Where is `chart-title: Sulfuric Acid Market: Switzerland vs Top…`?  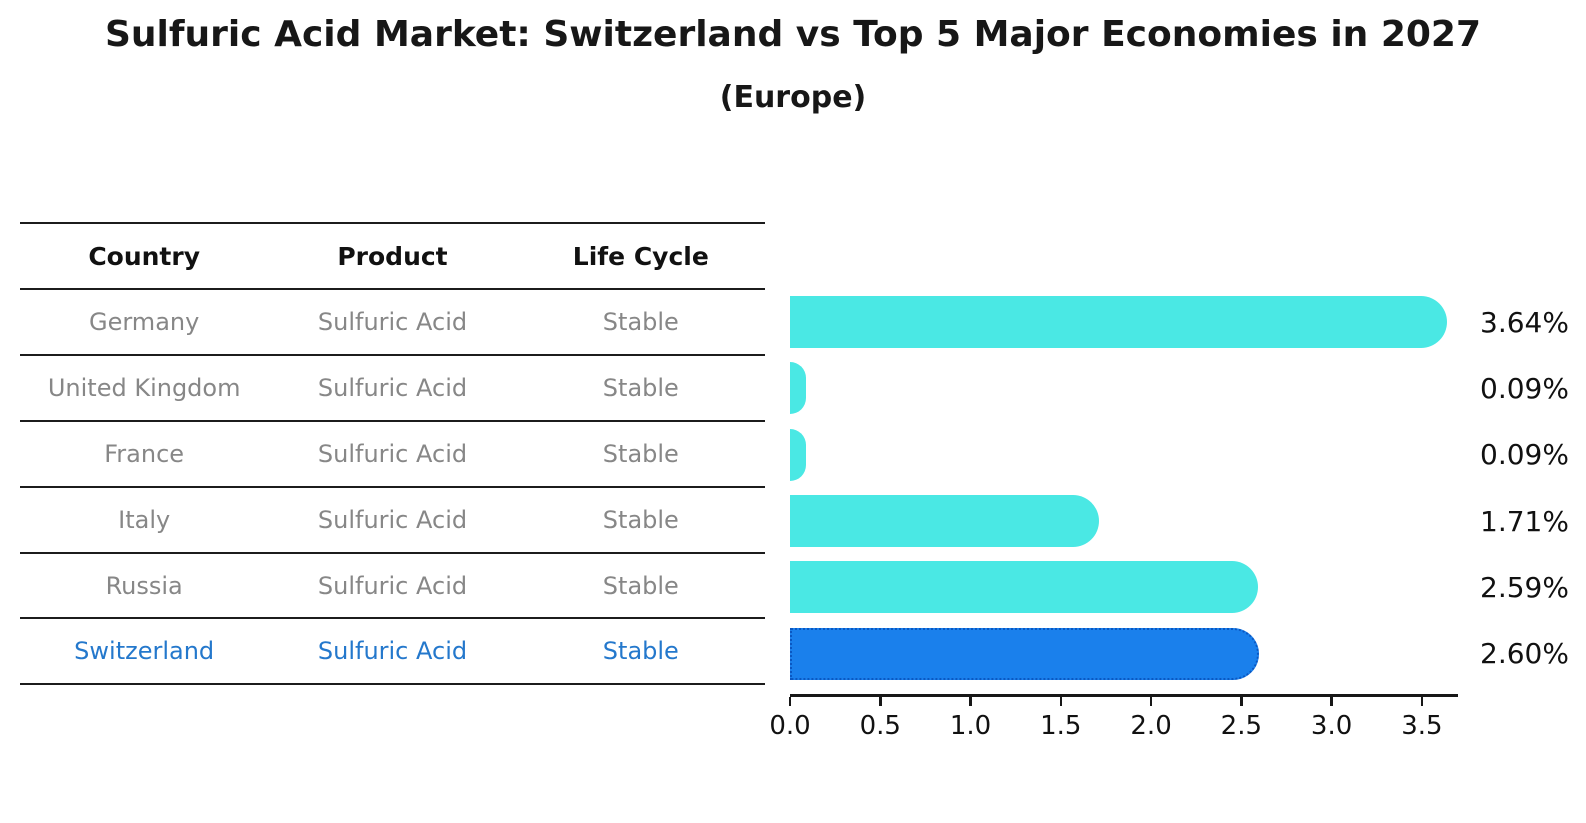
chart-title: Sulfuric Acid Market: Switzerland vs Top… is located at coordinates (793, 34).